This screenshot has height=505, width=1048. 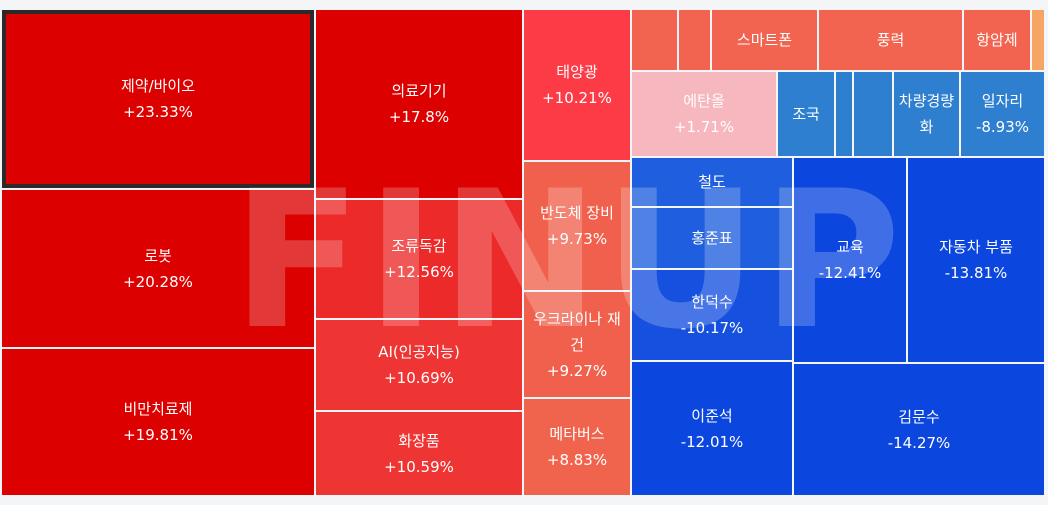 What do you see at coordinates (158, 112) in the screenshot?
I see `cell-value: +23.33%` at bounding box center [158, 112].